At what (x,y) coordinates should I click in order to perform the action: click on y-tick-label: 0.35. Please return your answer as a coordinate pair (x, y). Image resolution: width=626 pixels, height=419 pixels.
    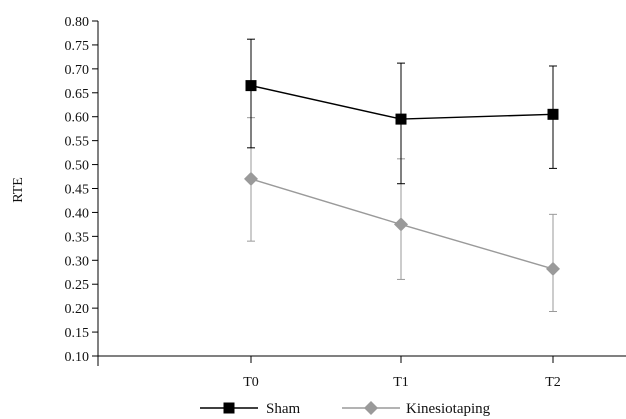
    Looking at the image, I should click on (77, 237).